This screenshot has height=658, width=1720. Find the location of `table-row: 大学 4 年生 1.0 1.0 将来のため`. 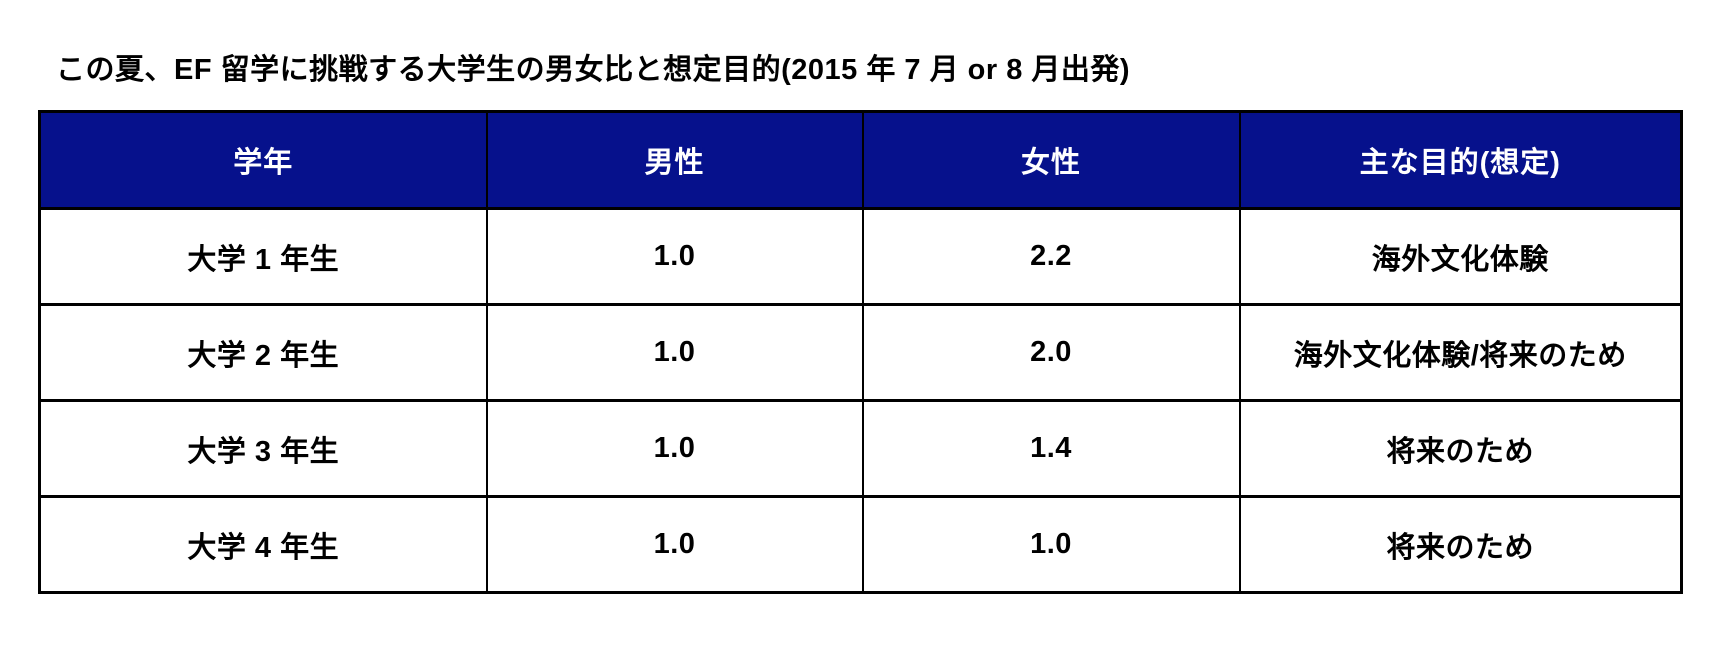

table-row: 大学 4 年生 1.0 1.0 将来のため is located at coordinates (860, 544).